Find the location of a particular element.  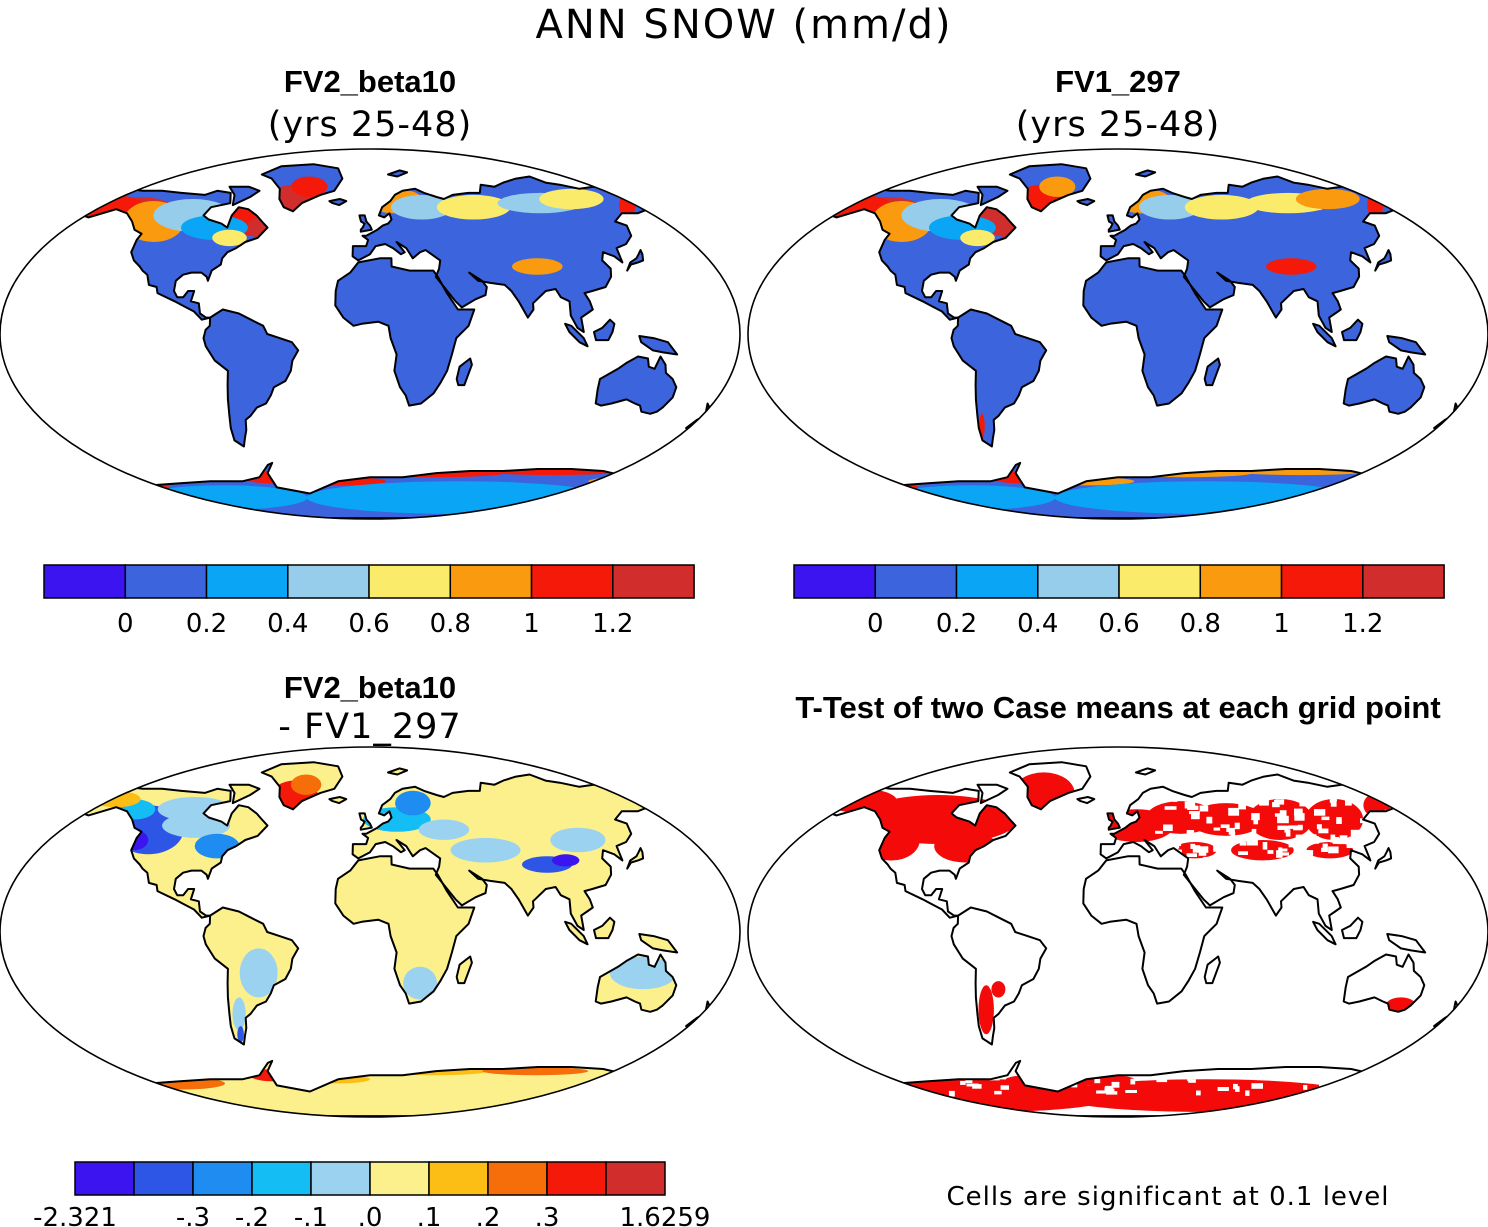

coastline-north-america is located at coordinates (175, 254).